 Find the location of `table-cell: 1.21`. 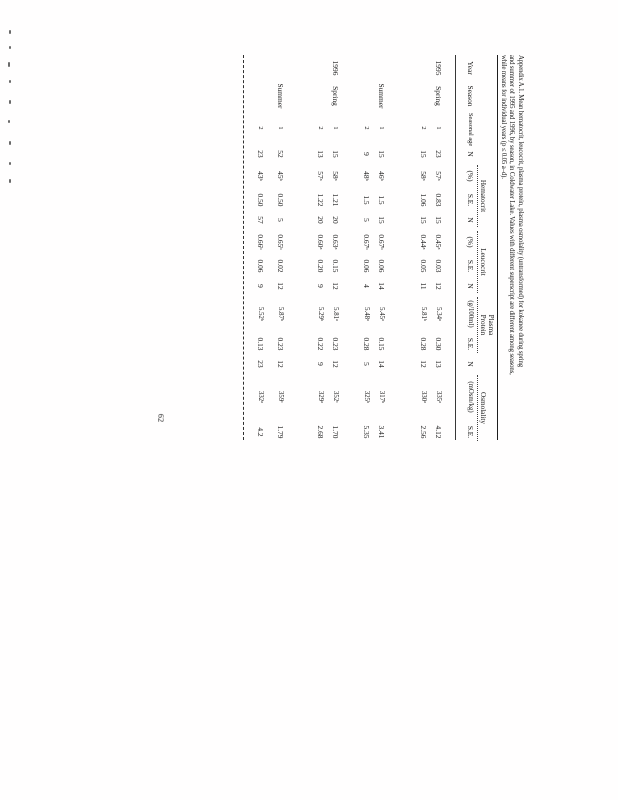

table-cell: 1.21 is located at coordinates (335, 200).